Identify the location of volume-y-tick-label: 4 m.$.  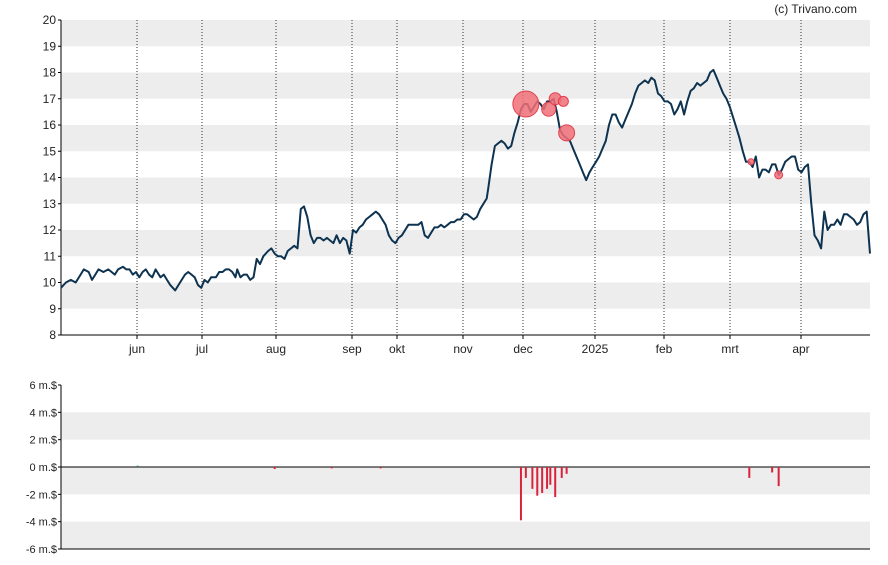
(43, 413).